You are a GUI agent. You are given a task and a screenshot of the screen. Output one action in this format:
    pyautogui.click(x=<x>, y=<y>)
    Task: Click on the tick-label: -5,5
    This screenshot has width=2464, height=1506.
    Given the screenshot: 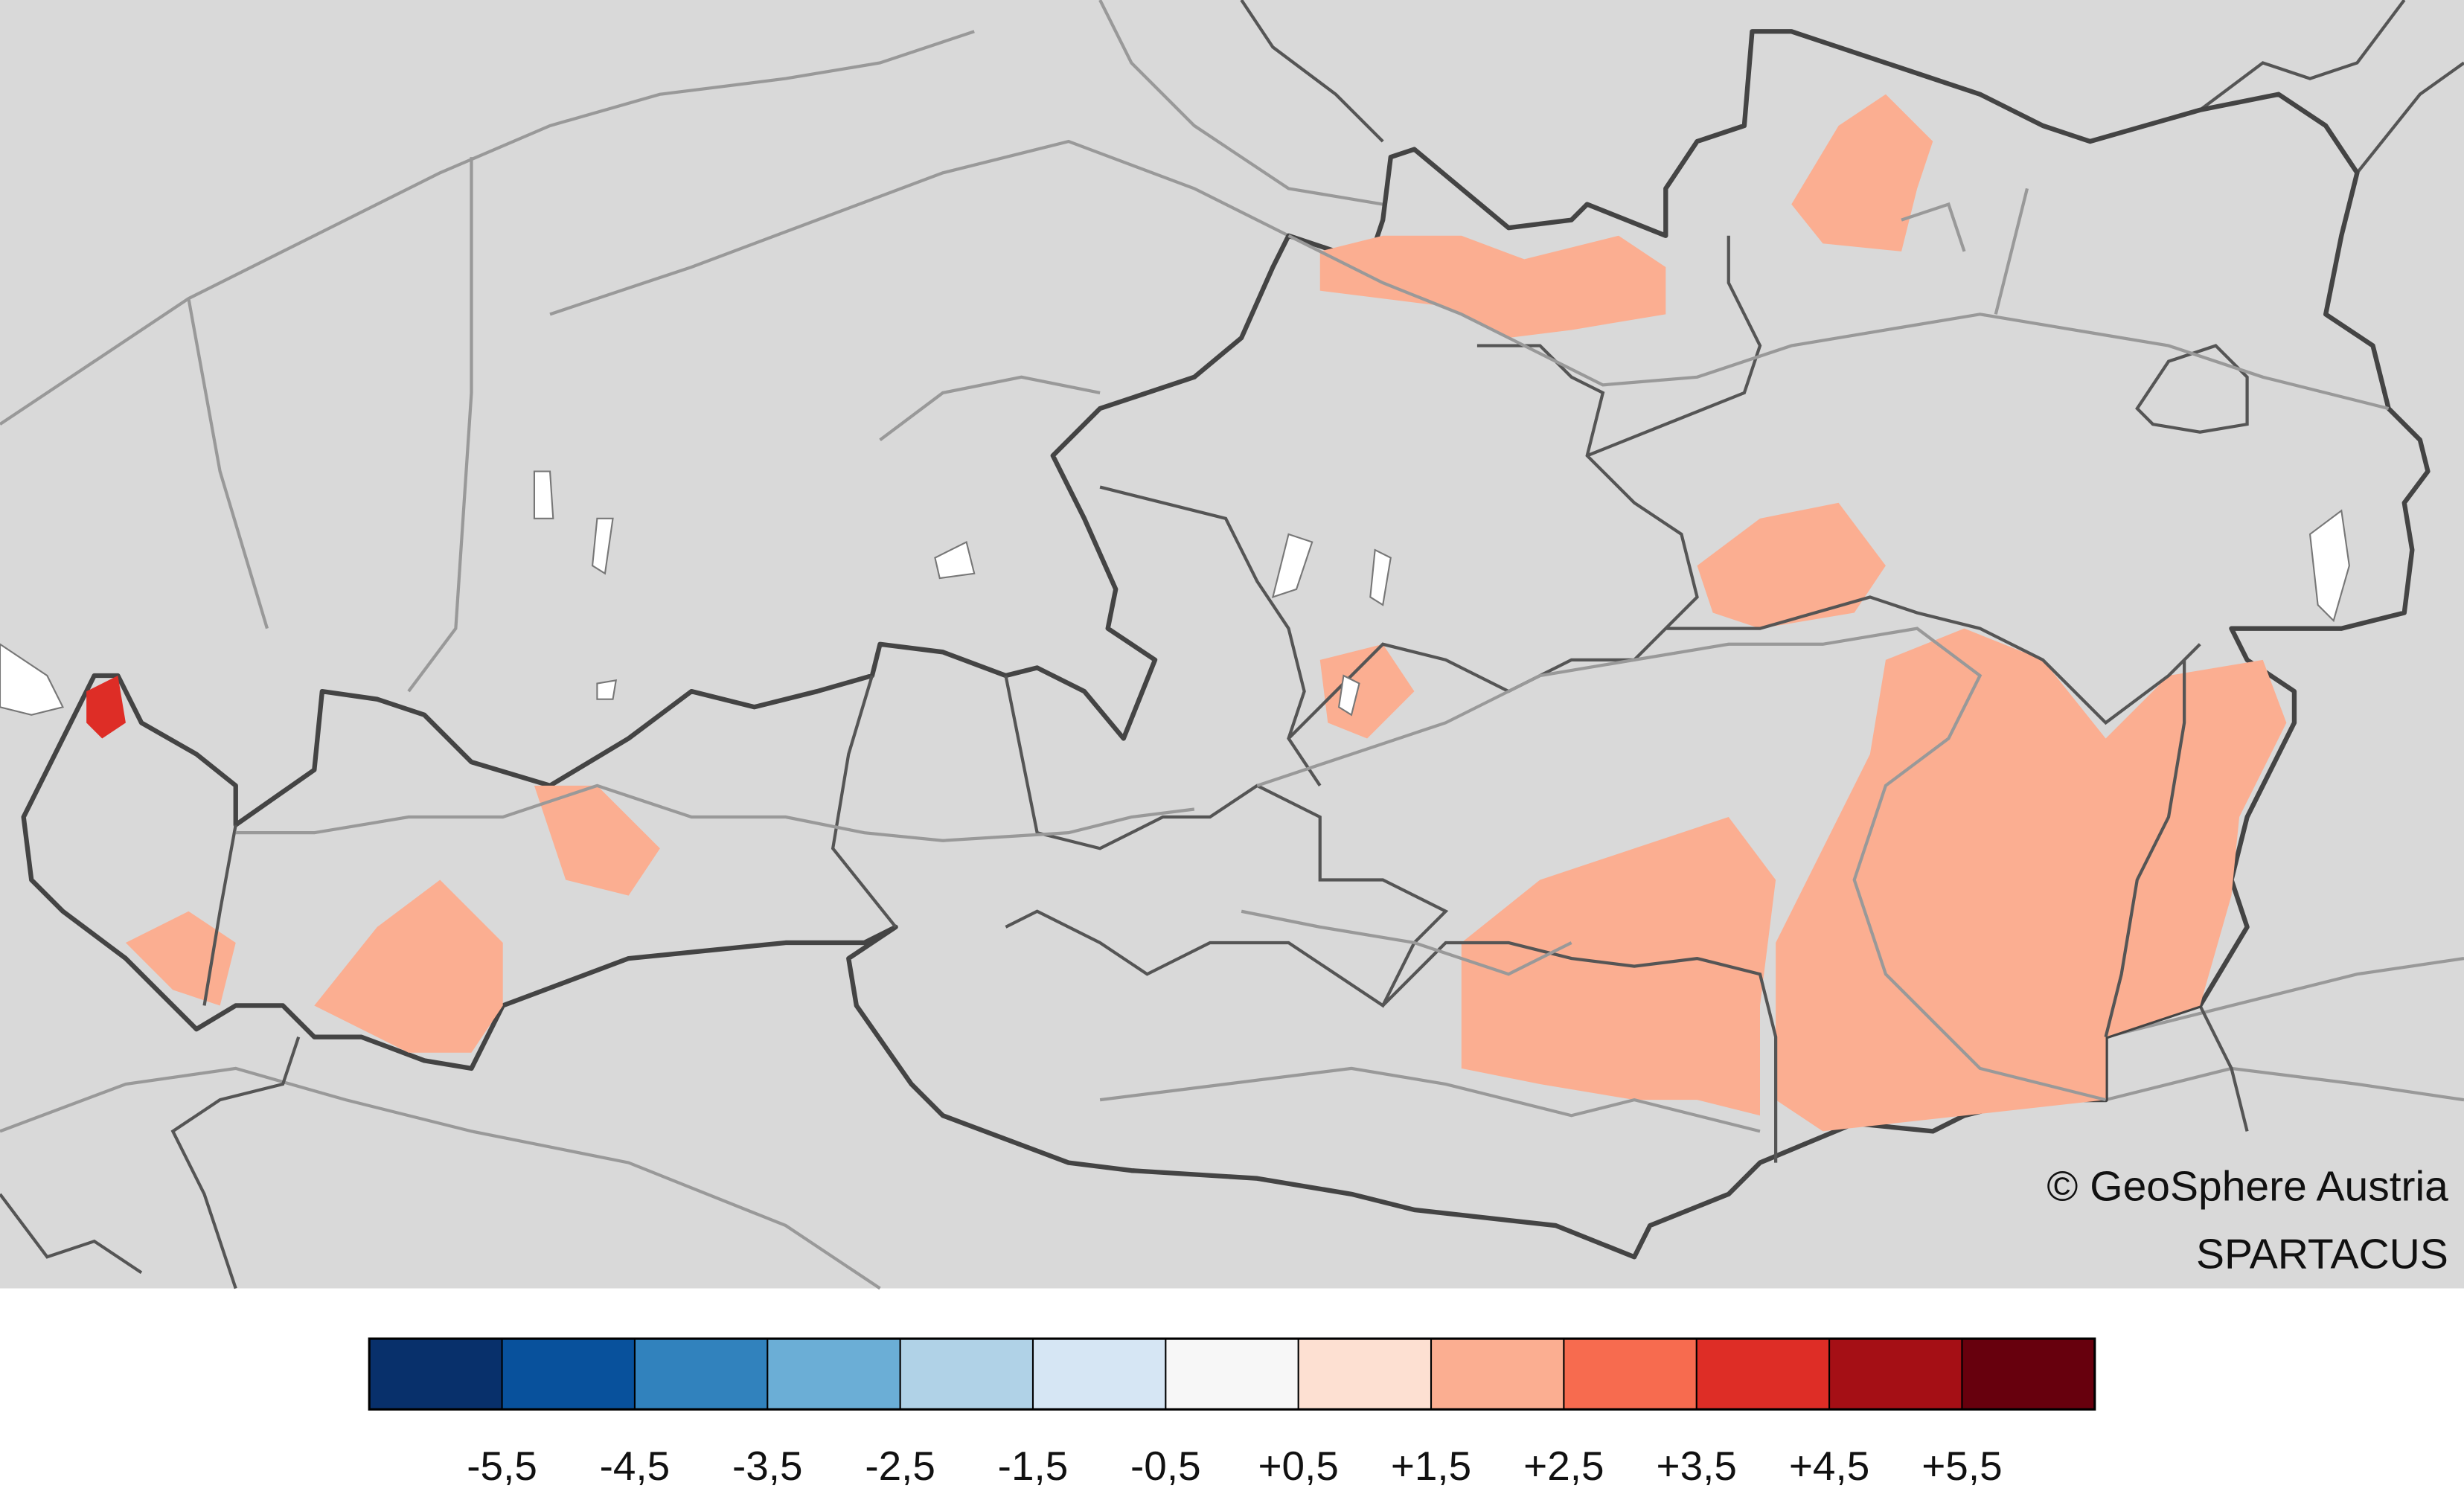 What is the action you would take?
    pyautogui.click(x=502, y=1466)
    